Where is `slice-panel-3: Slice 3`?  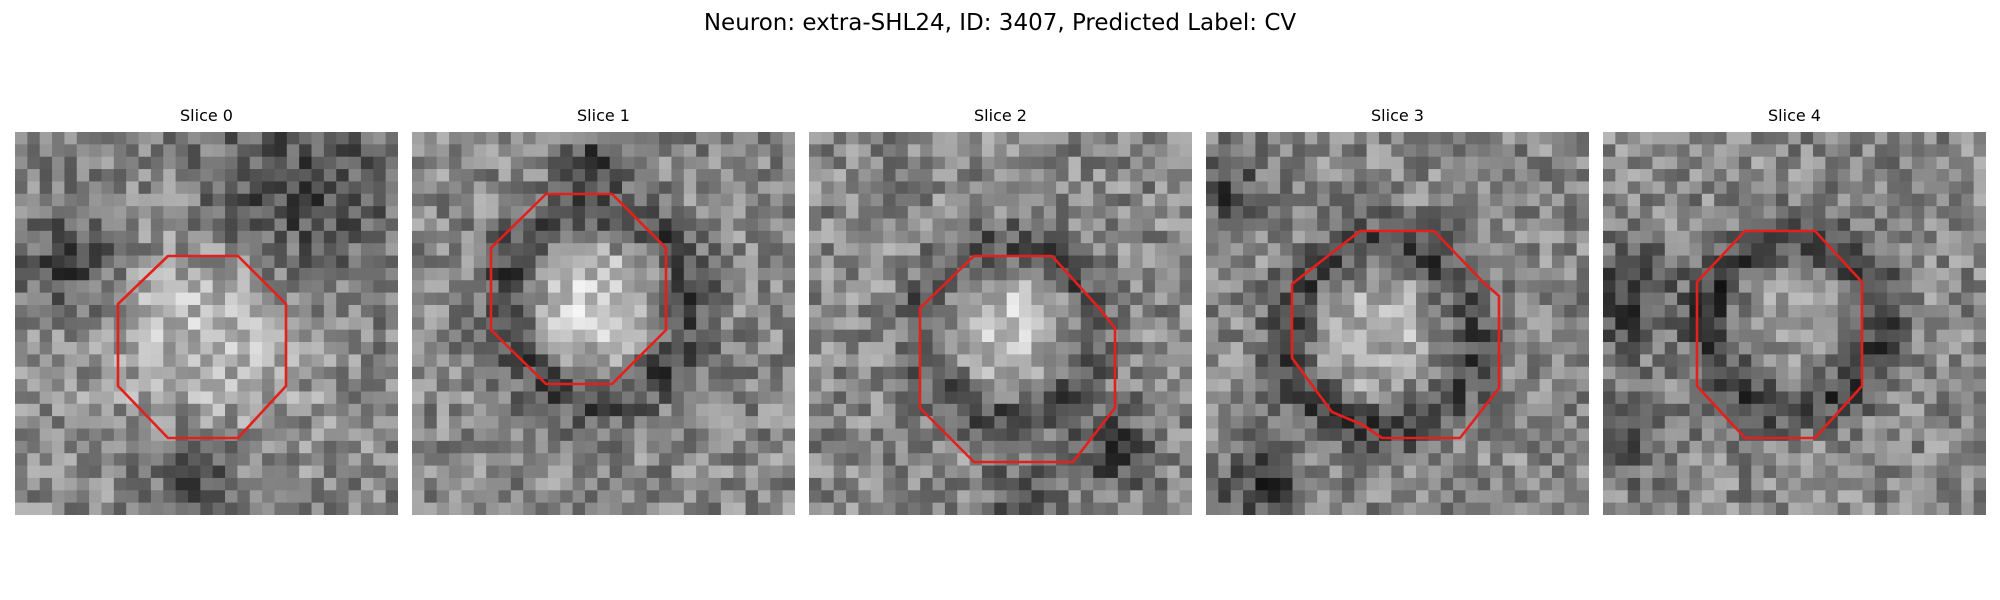
slice-panel-3: Slice 3 is located at coordinates (1397, 310).